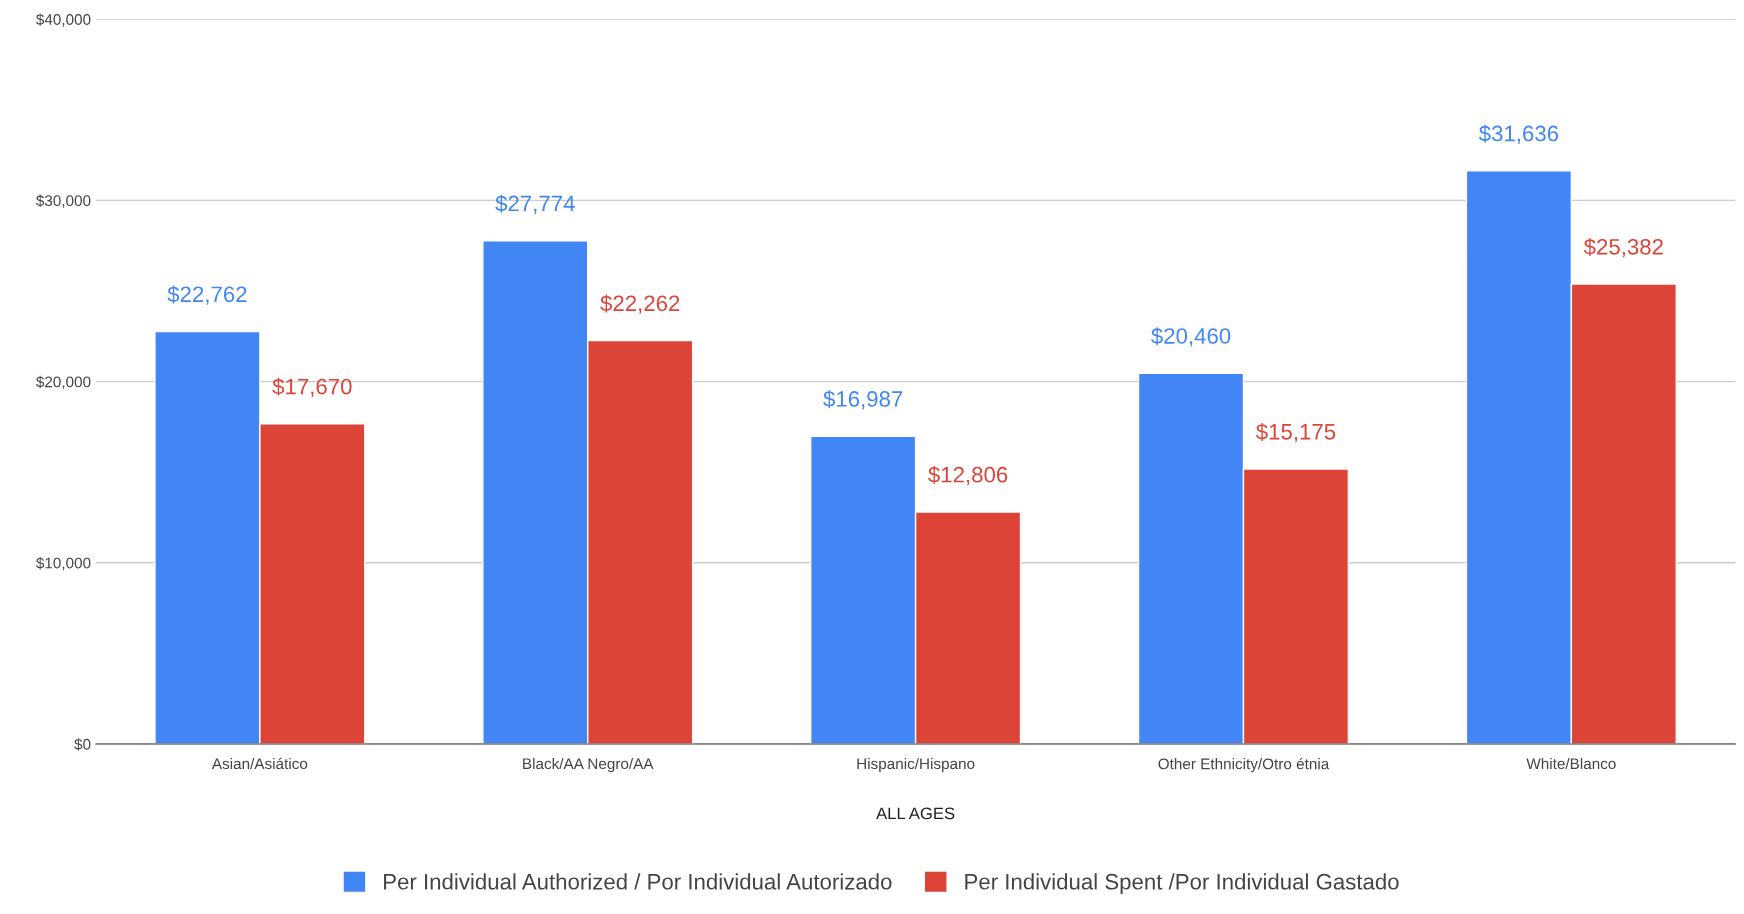 Image resolution: width=1744 pixels, height=914 pixels. What do you see at coordinates (1571, 763) in the screenshot?
I see `x-tick-label: White/Blanco` at bounding box center [1571, 763].